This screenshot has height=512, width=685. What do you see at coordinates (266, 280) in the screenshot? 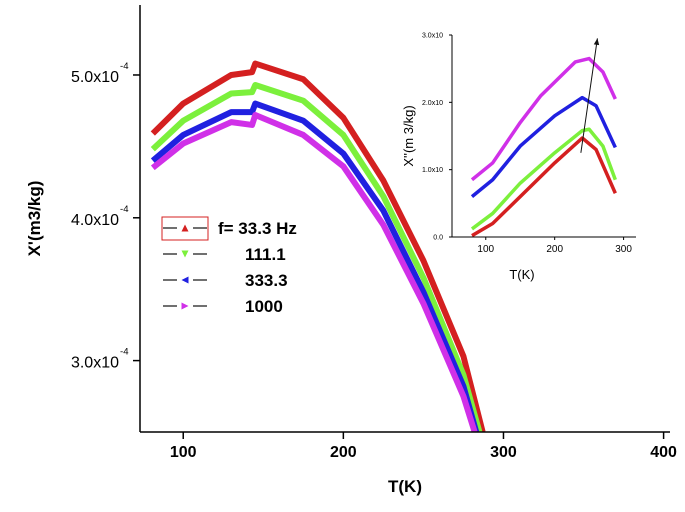
I see `legend-label: 333.3` at bounding box center [266, 280].